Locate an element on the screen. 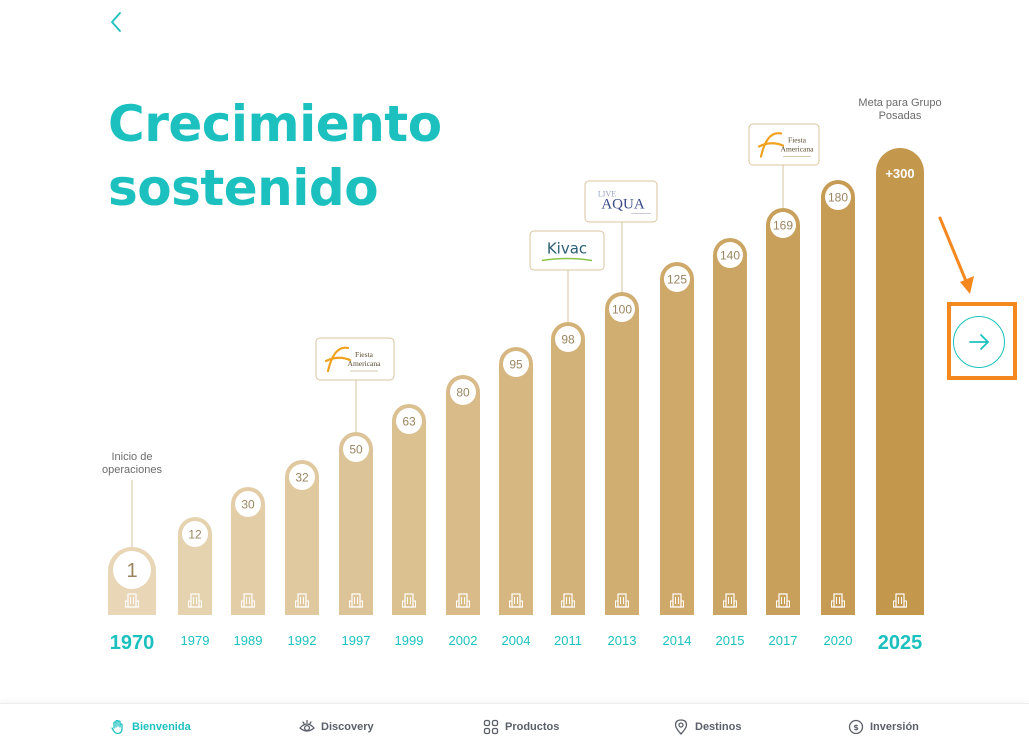  nav-item-label: Productos is located at coordinates (532, 726).